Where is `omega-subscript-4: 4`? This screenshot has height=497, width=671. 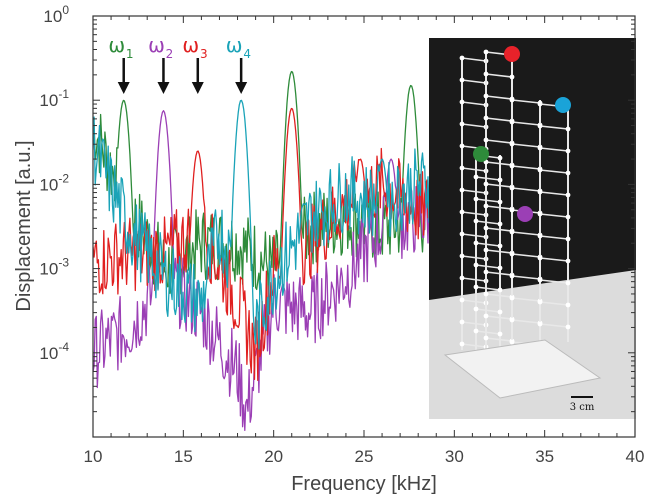
omega-subscript-4: 4 is located at coordinates (247, 54).